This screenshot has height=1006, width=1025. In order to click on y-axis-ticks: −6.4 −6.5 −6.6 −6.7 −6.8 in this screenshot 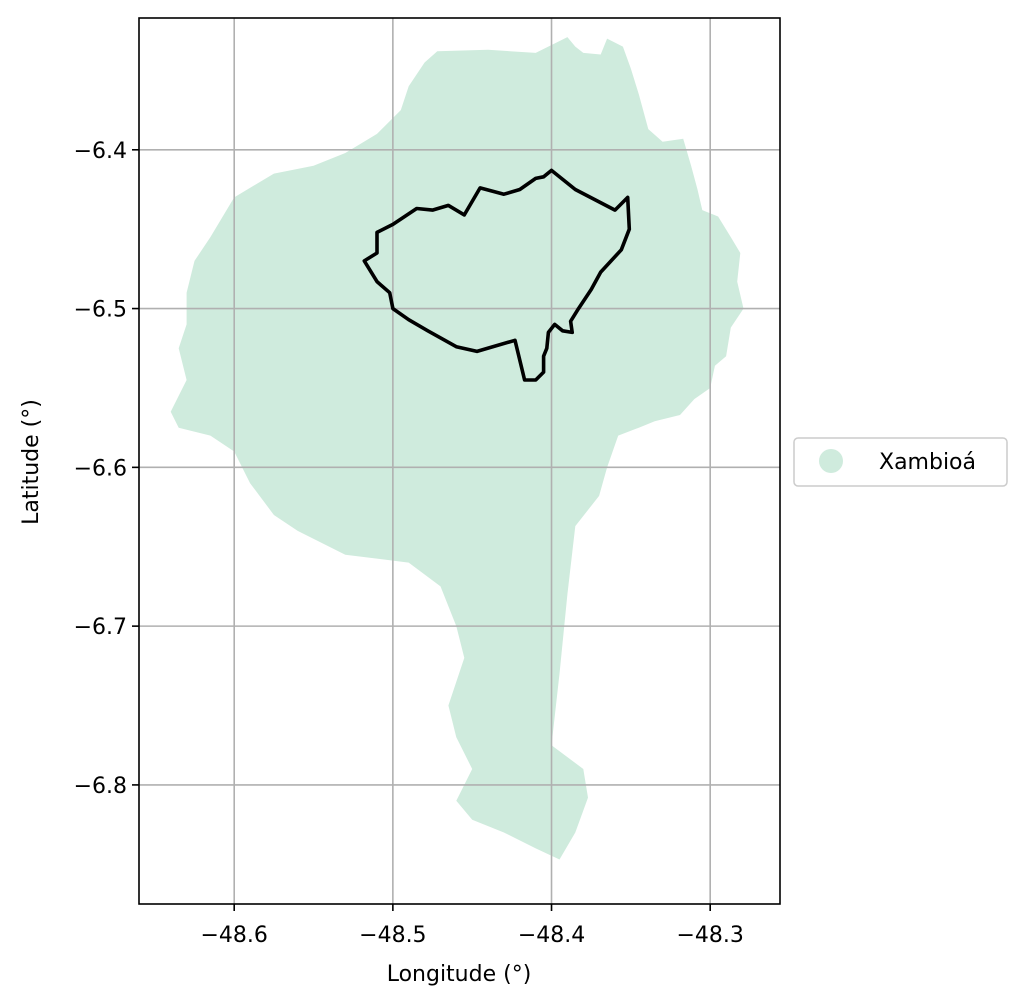, I will do `click(106, 469)`.